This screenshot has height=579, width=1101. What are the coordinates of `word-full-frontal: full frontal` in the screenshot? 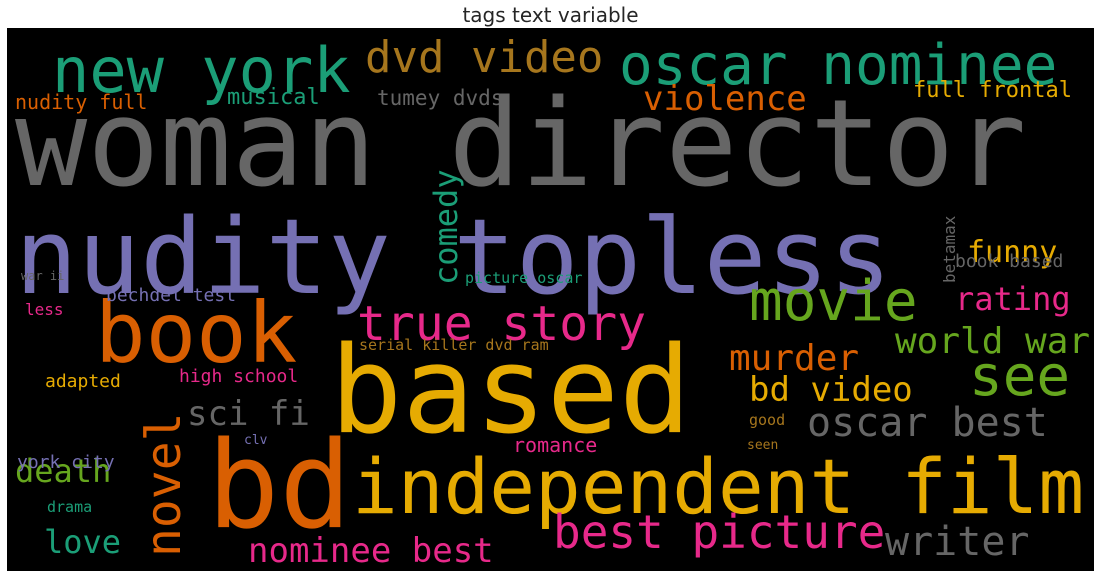 It's located at (992, 90).